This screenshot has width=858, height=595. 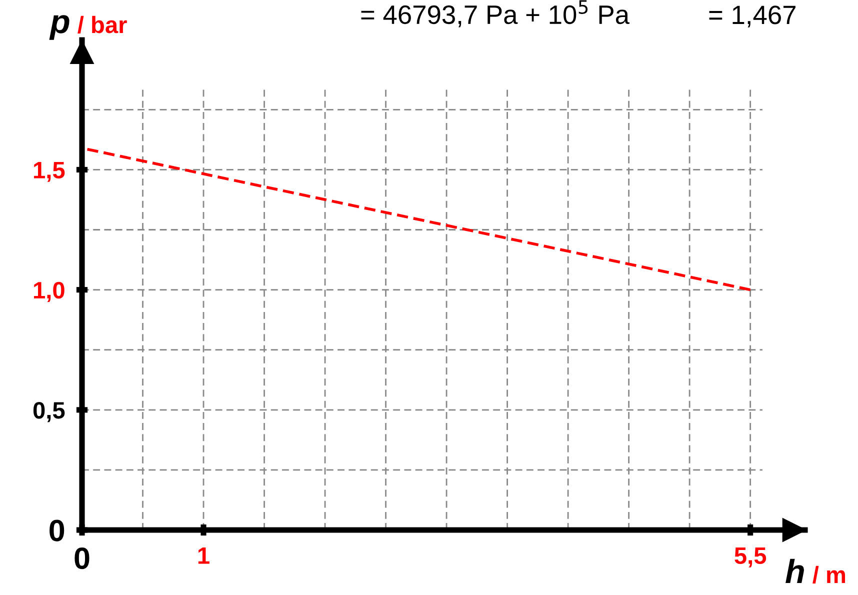 I want to click on text: = 1,467, so click(x=752, y=17).